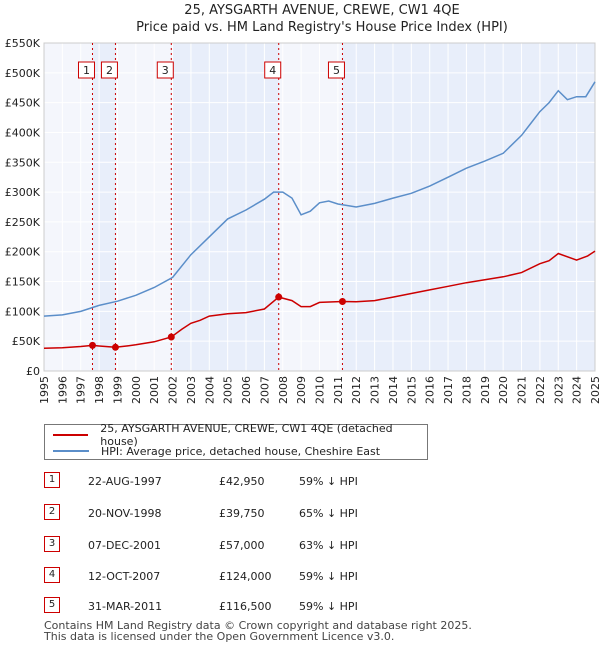  I want to click on sale-number-badge: 3, so click(52, 544).